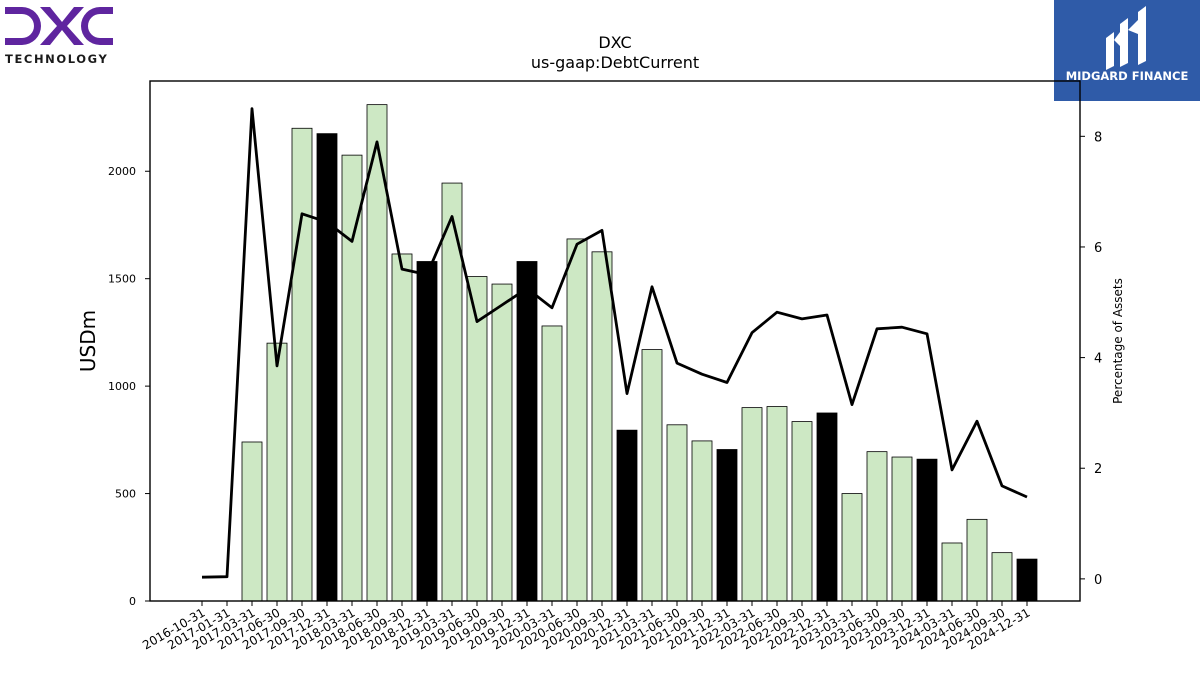 The height and width of the screenshot is (675, 1200). What do you see at coordinates (1098, 137) in the screenshot?
I see `y2-tick-label: 8` at bounding box center [1098, 137].